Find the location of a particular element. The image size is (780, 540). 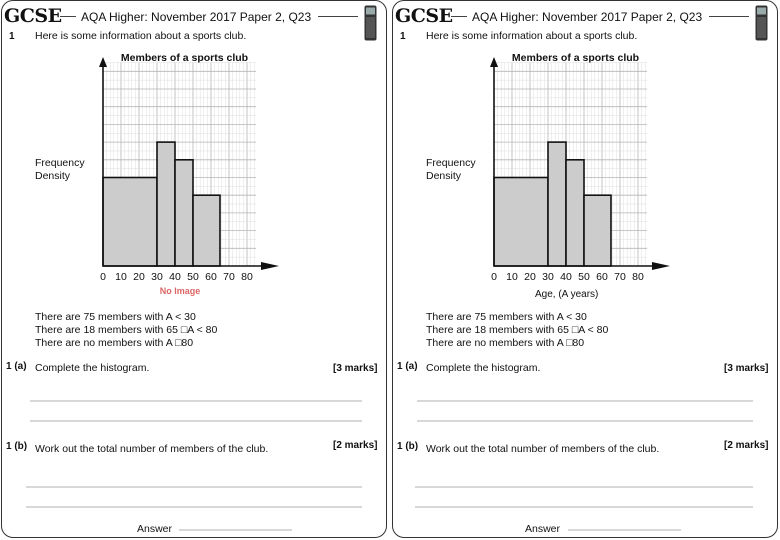

x-axis-label: Age, (A years) is located at coordinates (567, 294).